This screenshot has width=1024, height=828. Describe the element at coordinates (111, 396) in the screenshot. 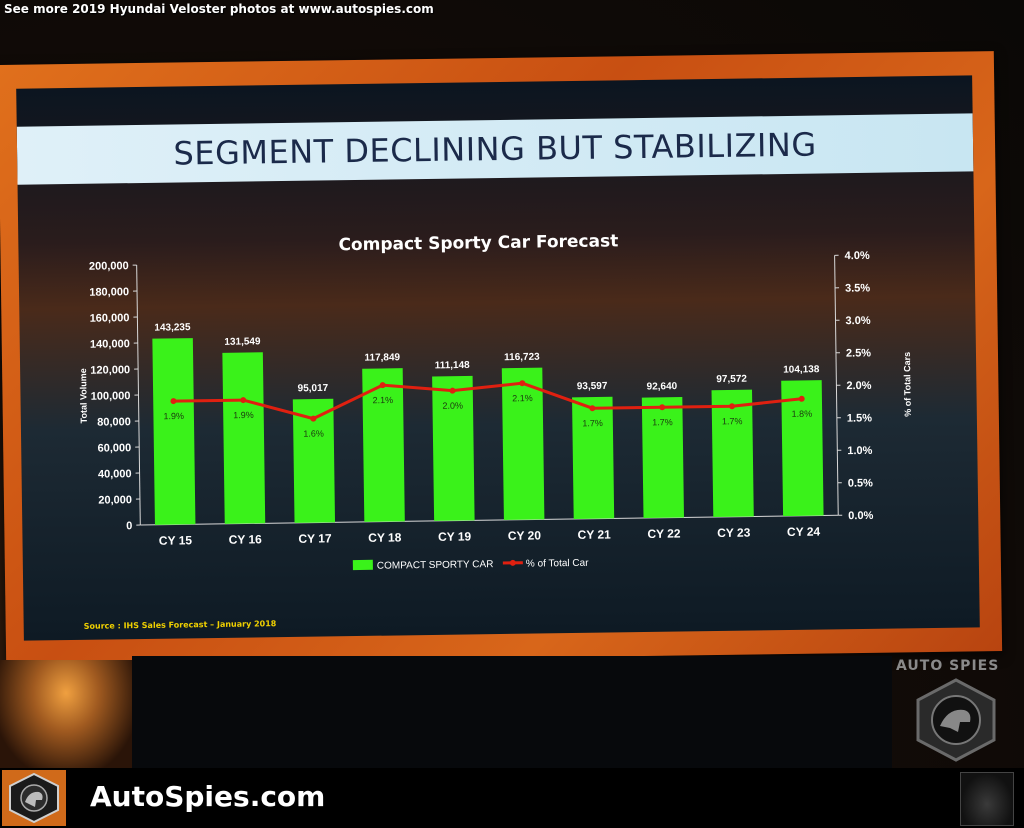

I see `y-tick-label: 100,000` at that location.